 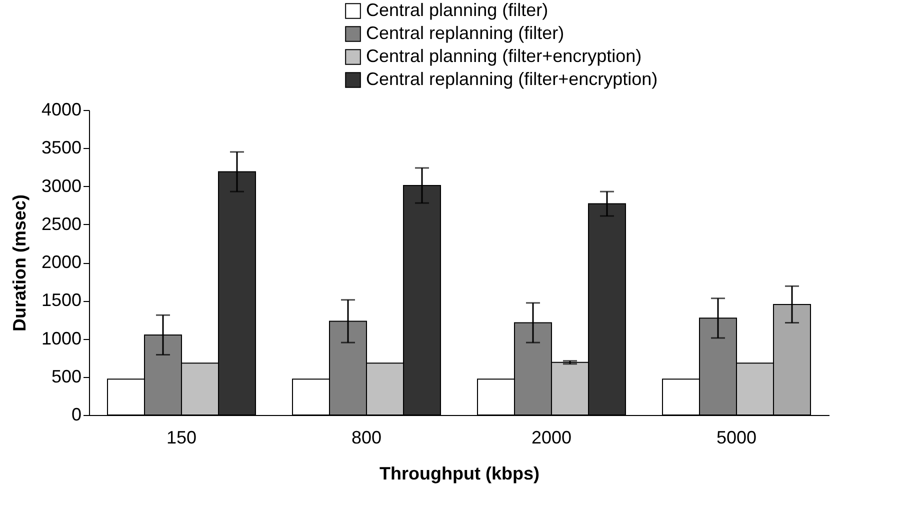 What do you see at coordinates (504, 56) in the screenshot?
I see `legend-label: Central planning (filter+encryption)` at bounding box center [504, 56].